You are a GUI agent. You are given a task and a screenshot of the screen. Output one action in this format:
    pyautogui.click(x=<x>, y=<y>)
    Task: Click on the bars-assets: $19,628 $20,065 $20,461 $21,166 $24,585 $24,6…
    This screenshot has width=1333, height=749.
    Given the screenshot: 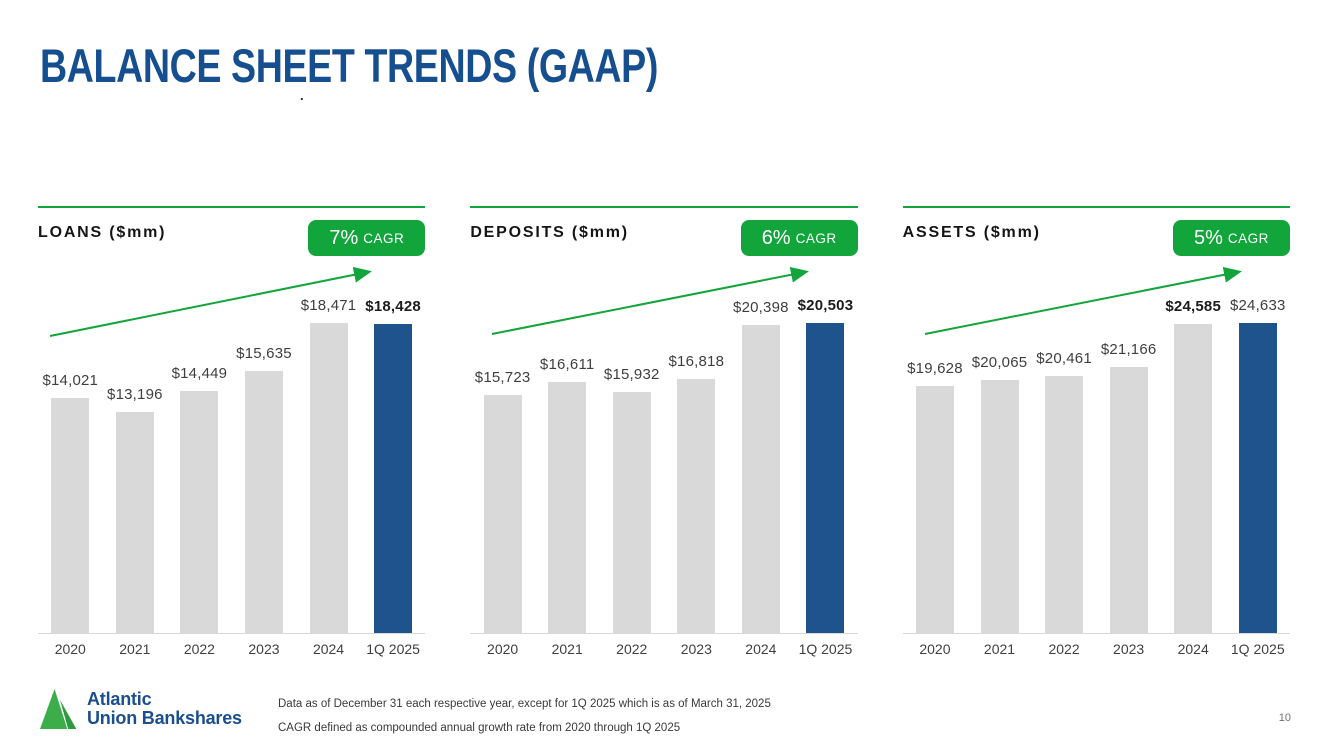 What is the action you would take?
    pyautogui.click(x=1096, y=447)
    